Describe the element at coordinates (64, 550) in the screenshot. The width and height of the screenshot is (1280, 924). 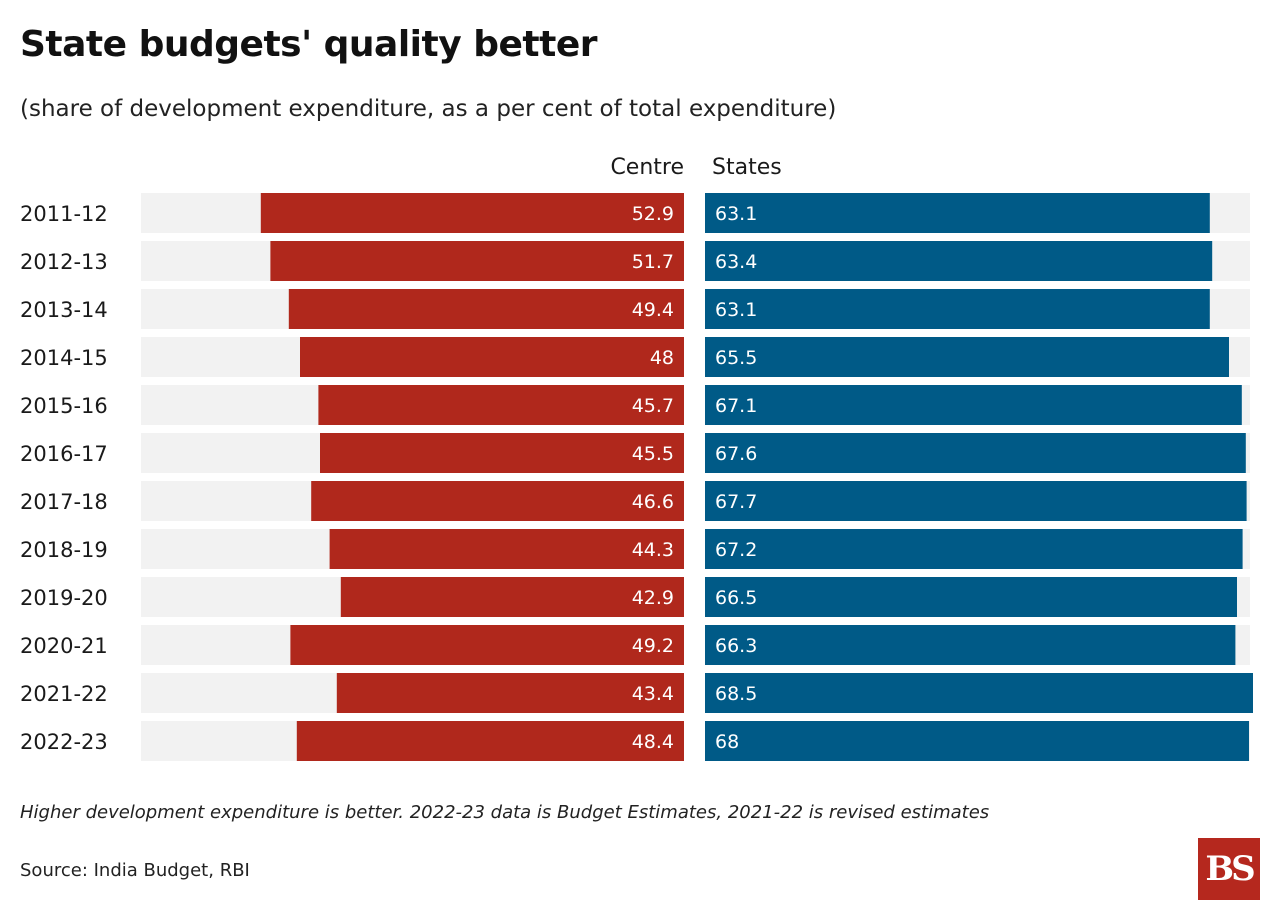
I see `y-tick-label: 2018-19` at that location.